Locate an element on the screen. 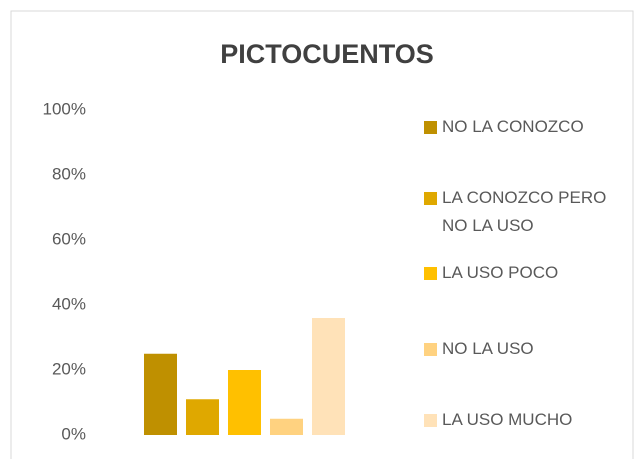 The image size is (644, 459). legend-item: LA USO POCO is located at coordinates (519, 273).